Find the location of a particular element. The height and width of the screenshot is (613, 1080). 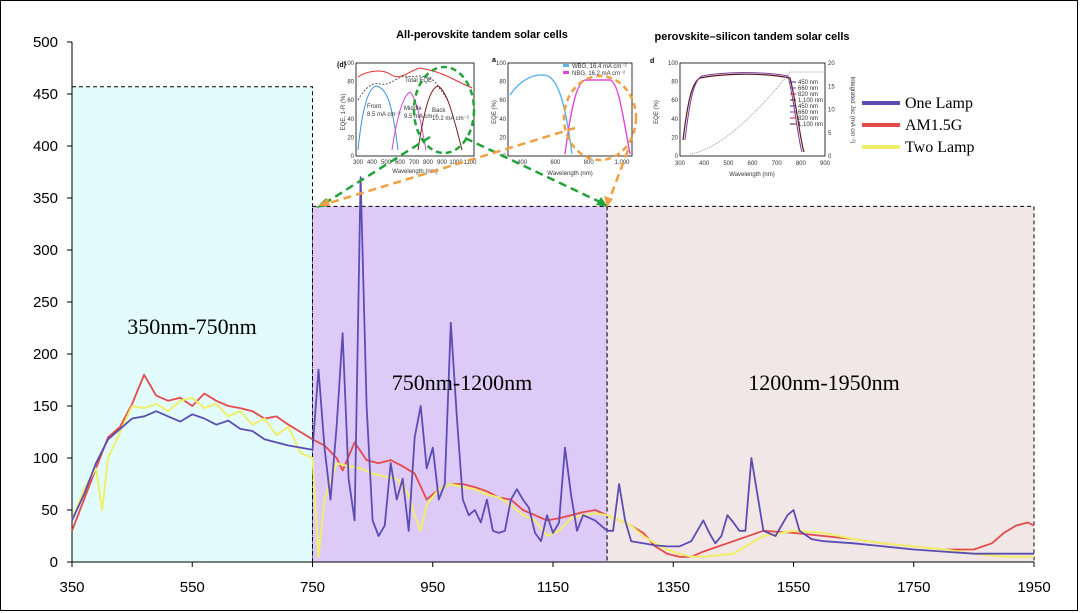

y-tick-label: 50 is located at coordinates (49, 510).